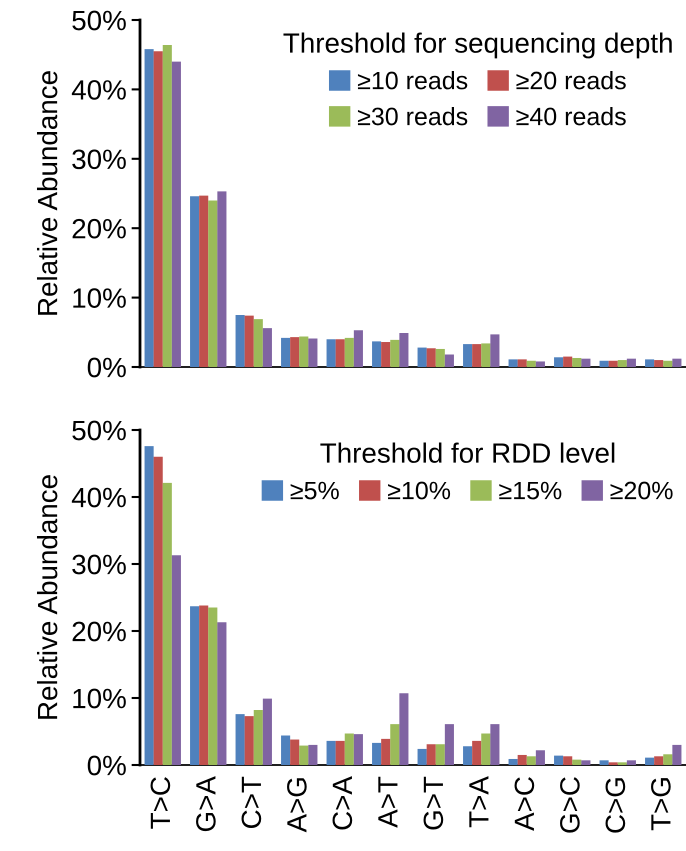  Describe the element at coordinates (99, 698) in the screenshot. I see `y-tick-label: 10%` at that location.